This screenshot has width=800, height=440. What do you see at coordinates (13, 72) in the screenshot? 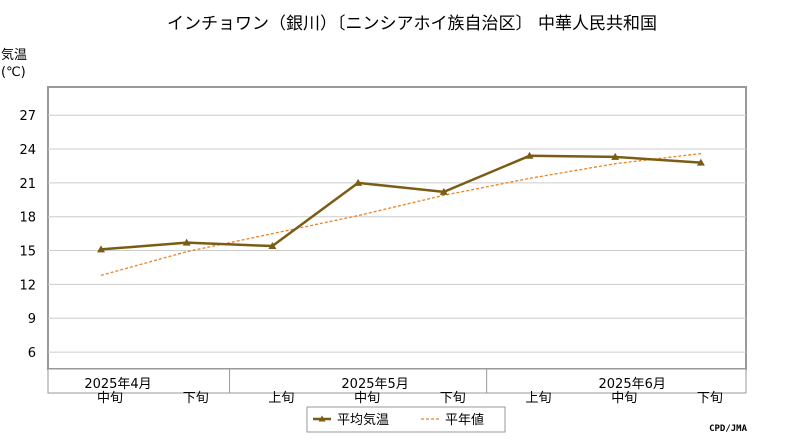
I see `y-axis-unit: (℃)` at bounding box center [13, 72].